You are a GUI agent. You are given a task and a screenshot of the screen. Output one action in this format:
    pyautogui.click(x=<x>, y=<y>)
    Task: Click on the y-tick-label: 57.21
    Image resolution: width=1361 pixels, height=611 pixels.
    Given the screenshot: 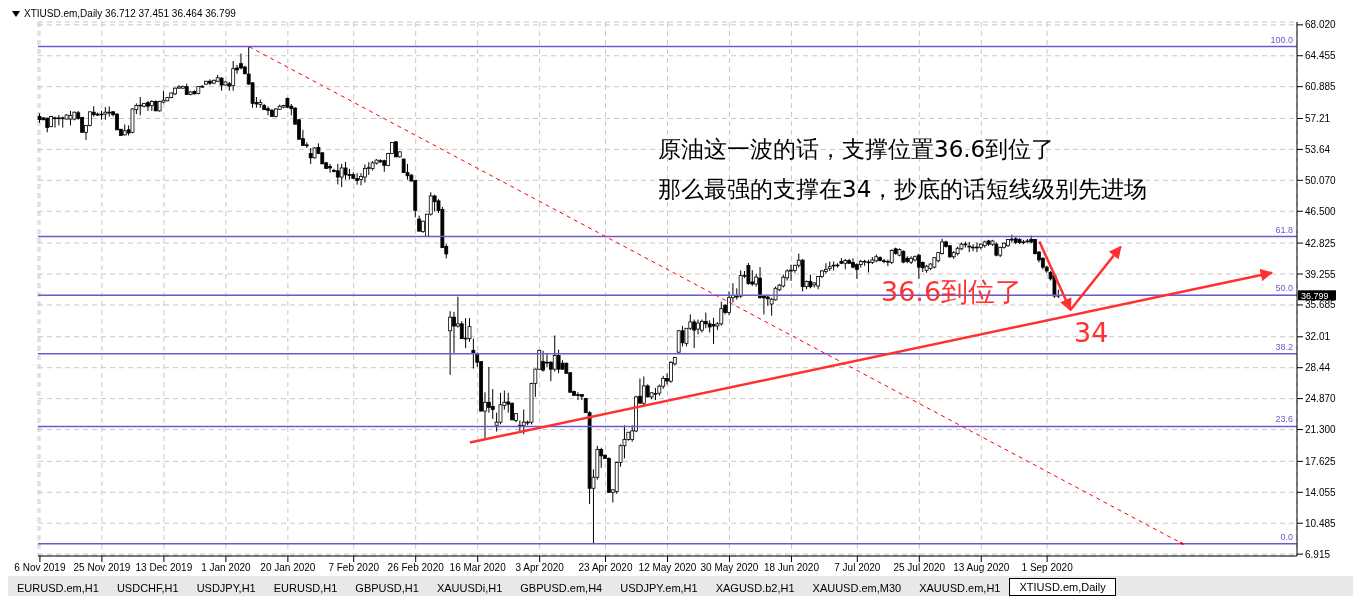 What is the action you would take?
    pyautogui.click(x=1318, y=119)
    